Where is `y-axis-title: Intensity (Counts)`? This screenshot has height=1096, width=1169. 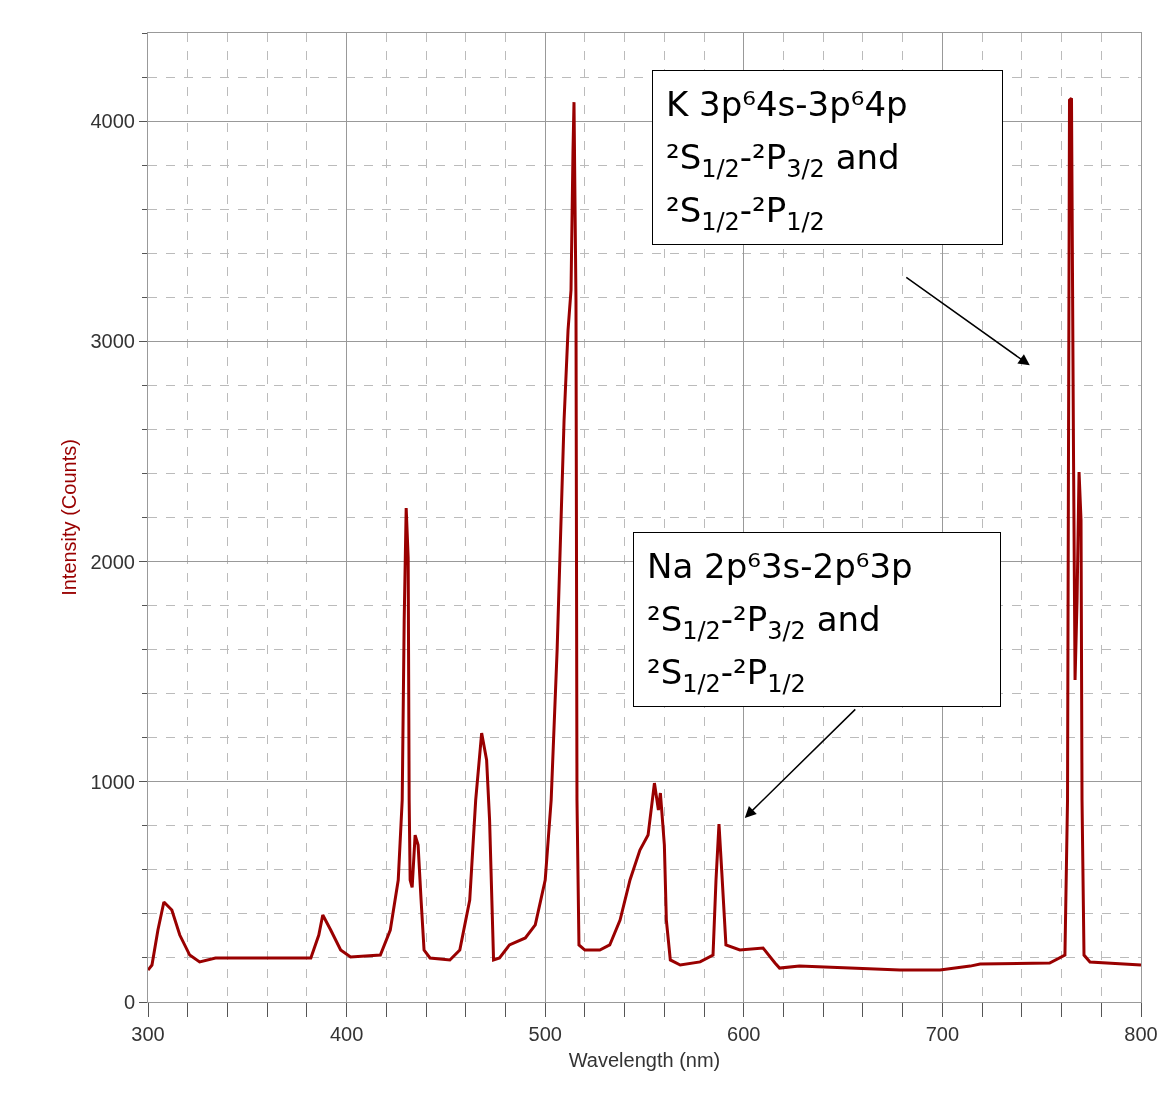
y-axis-title: Intensity (Counts) is located at coordinates (69, 517).